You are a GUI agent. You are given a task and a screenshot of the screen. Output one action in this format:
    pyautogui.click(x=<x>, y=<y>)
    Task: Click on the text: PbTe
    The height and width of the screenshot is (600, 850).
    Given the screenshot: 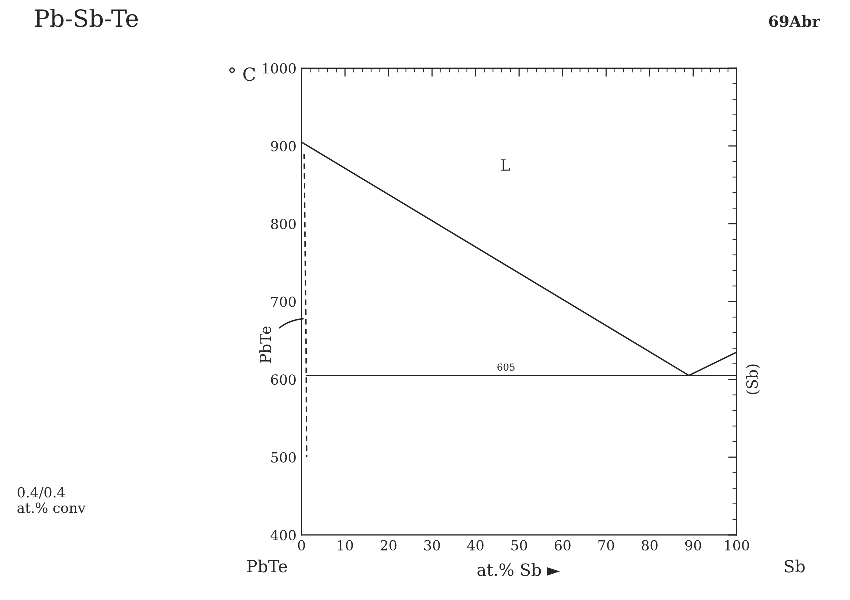 What is the action you would take?
    pyautogui.click(x=267, y=566)
    